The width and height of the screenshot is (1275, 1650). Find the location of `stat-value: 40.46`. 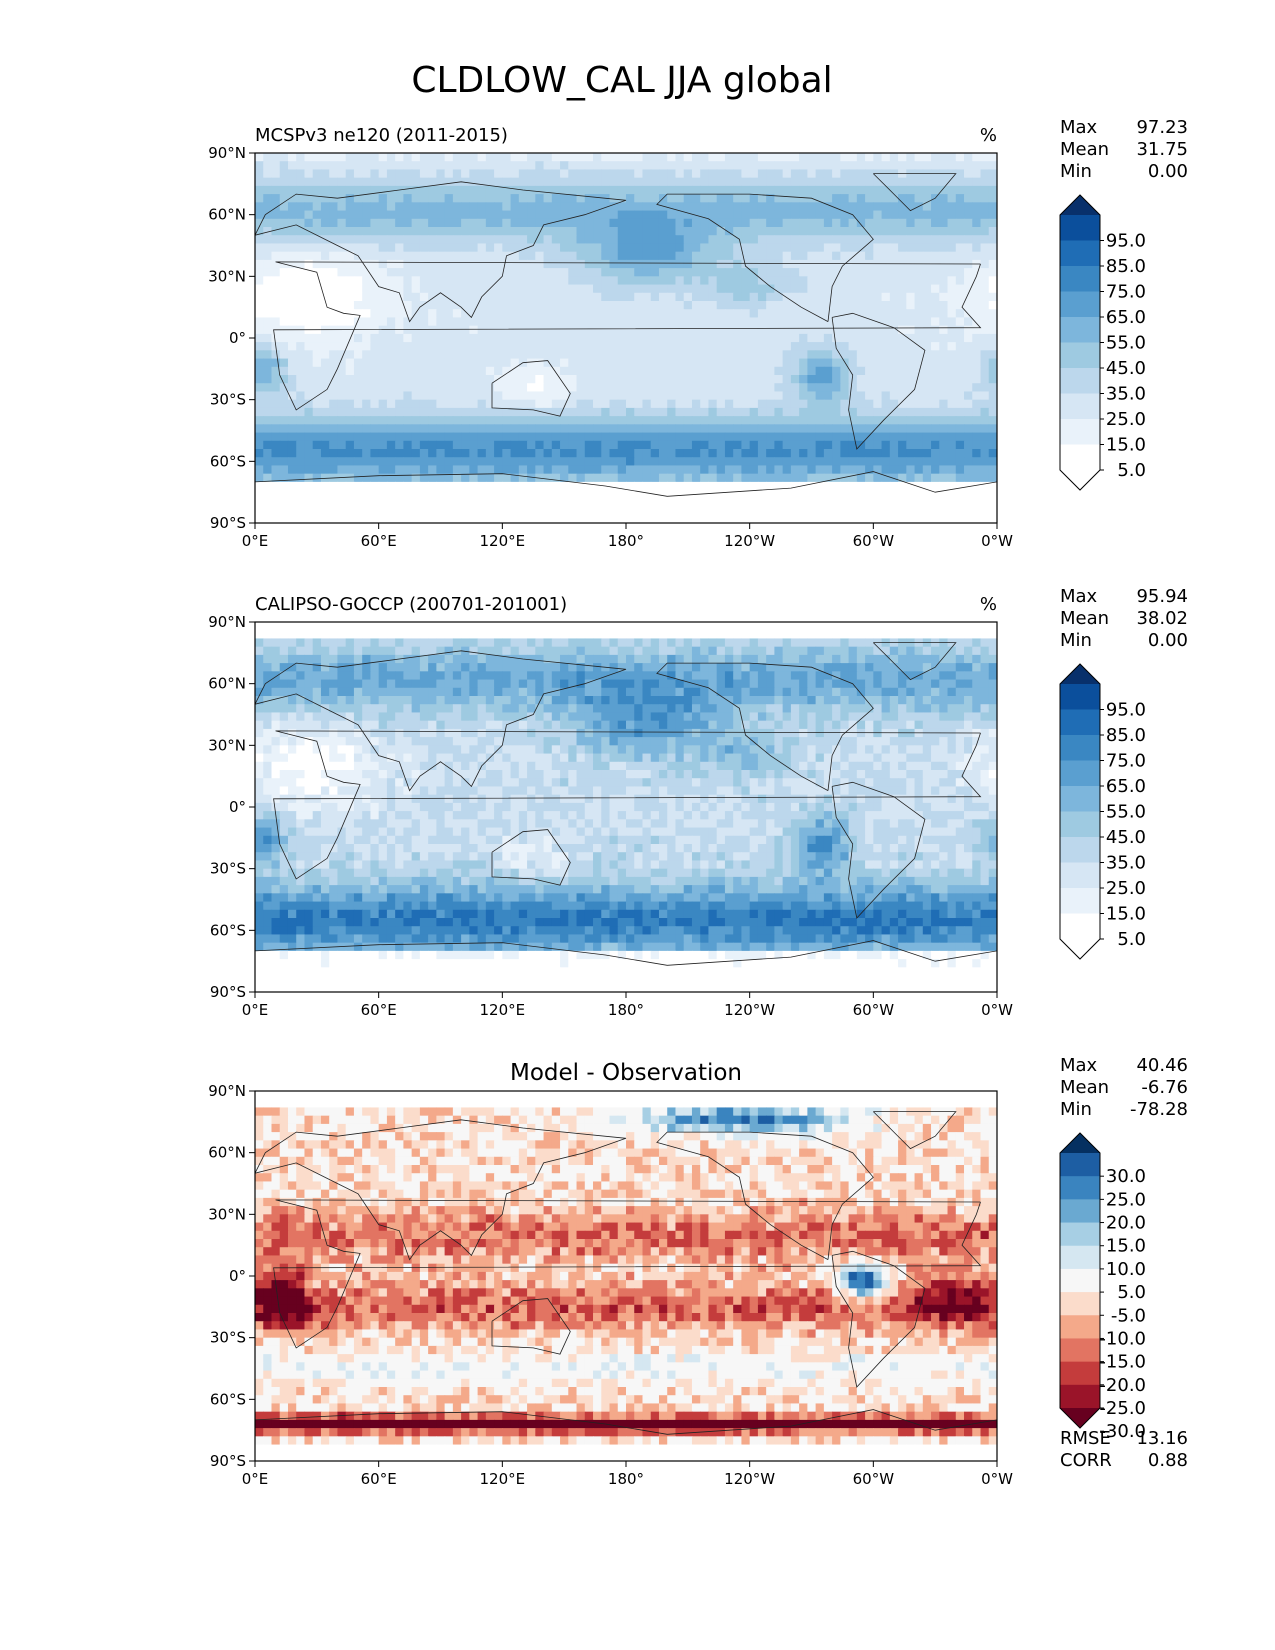

stat-value: 40.46 is located at coordinates (1162, 1065).